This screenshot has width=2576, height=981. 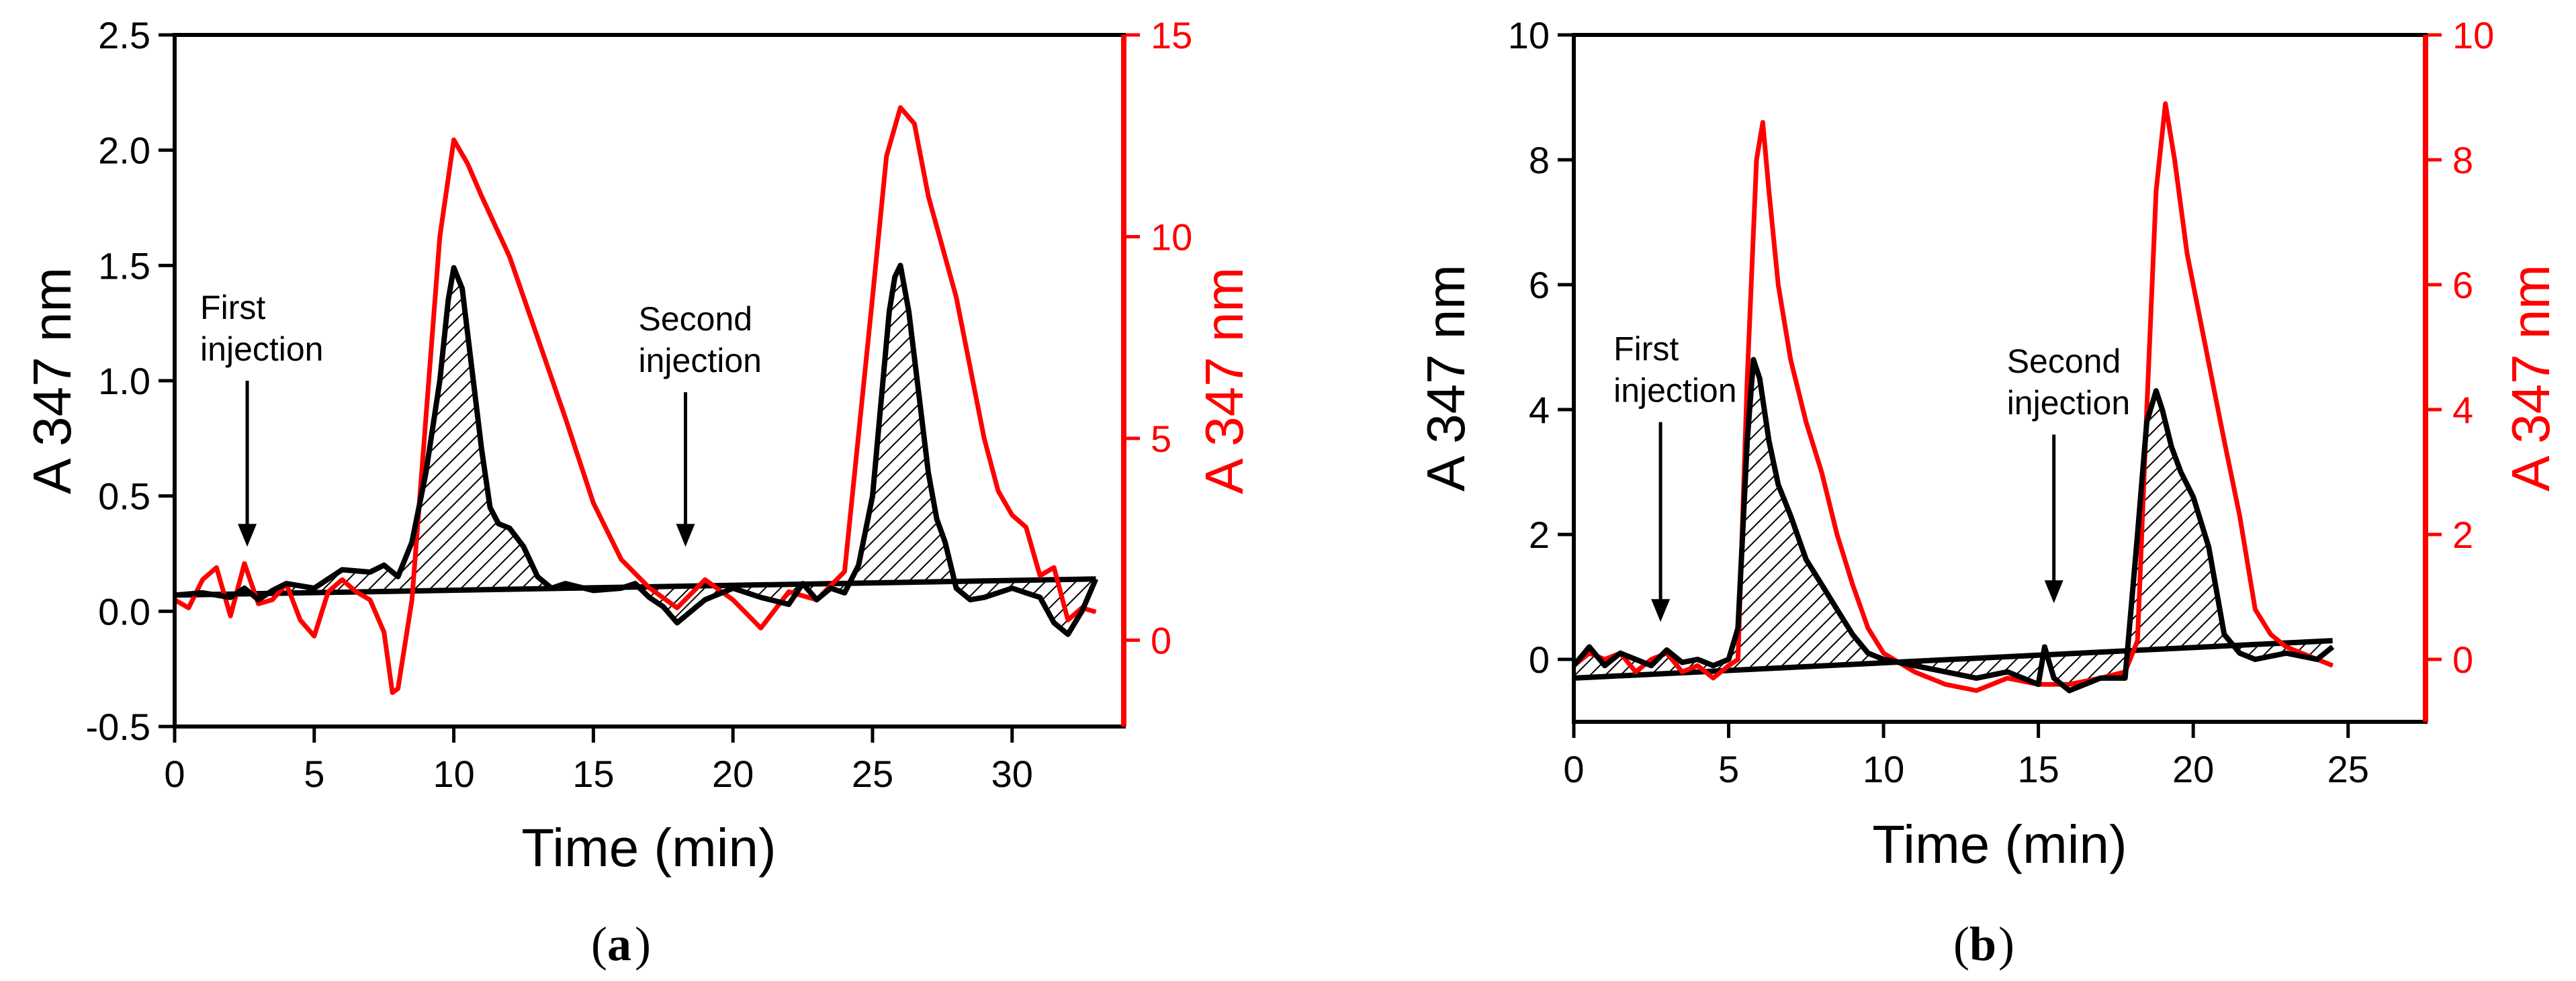 I want to click on annotation-text-b-1-0: Second, so click(x=2064, y=361).